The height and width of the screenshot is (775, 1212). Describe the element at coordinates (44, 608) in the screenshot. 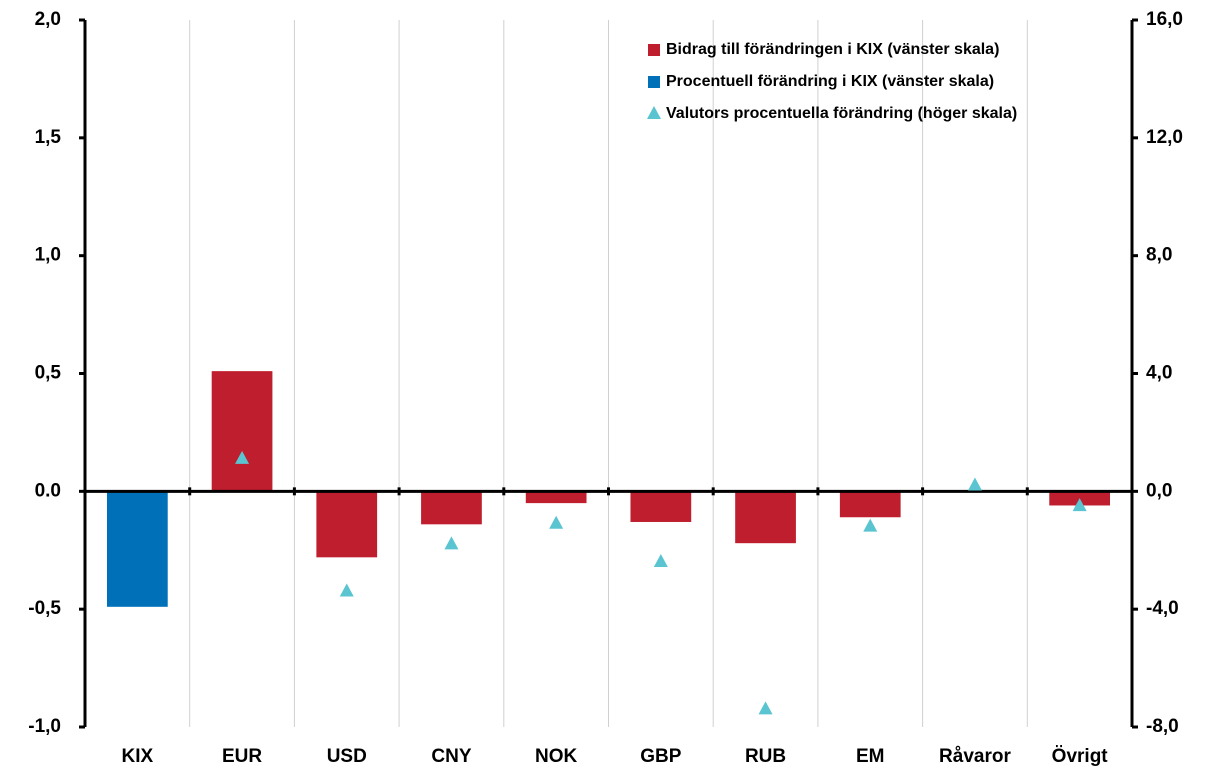

I see `y-tick-label: -0,5` at that location.